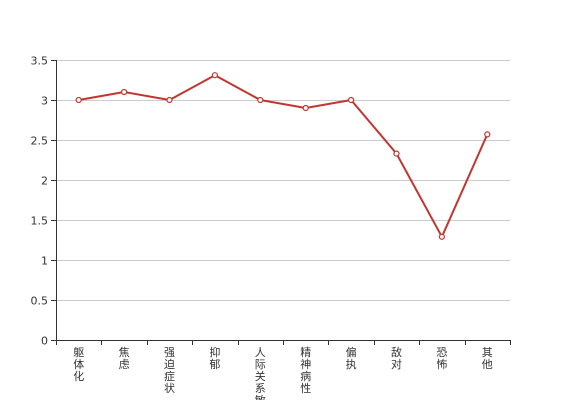 This screenshot has width=567, height=404. I want to click on y-tick-label: 1.5, so click(40, 221).